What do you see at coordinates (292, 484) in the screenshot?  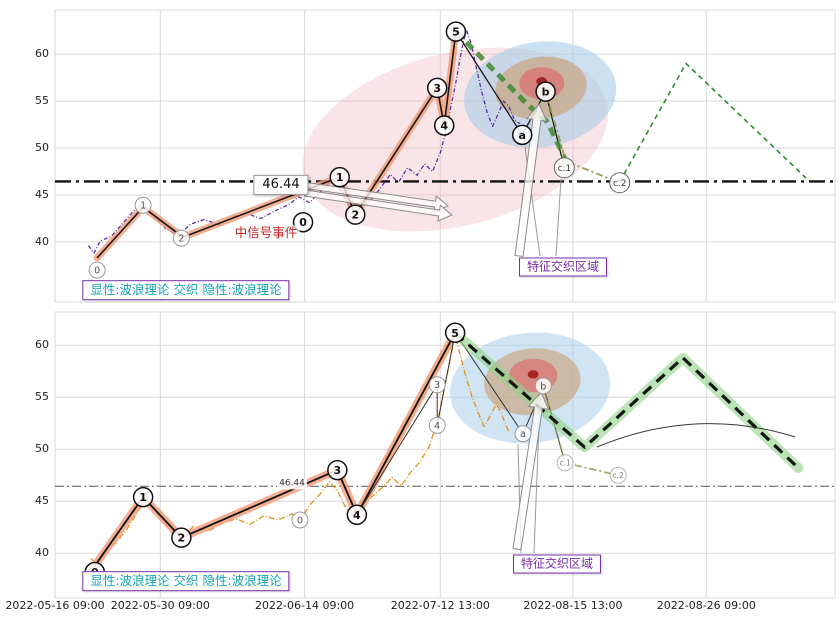 I see `price-level-label-small: 46.44` at bounding box center [292, 484].